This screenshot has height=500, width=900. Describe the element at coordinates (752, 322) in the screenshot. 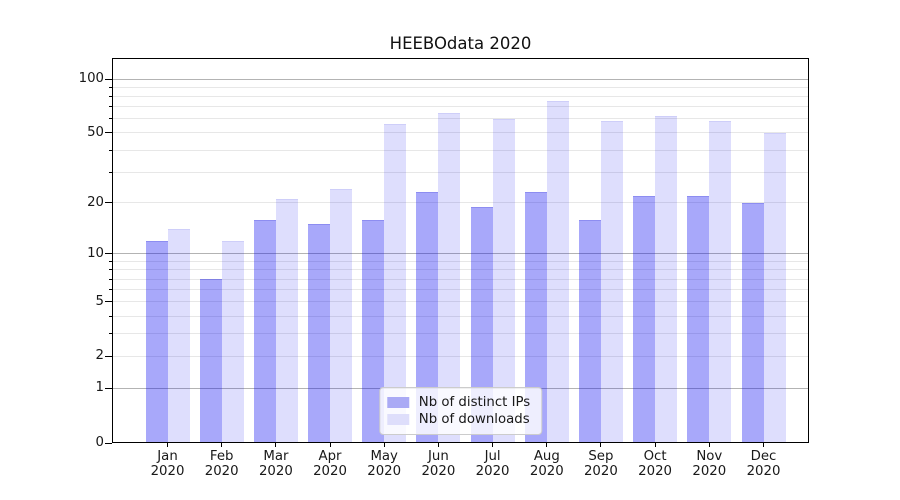

I see `bar-ips-dec` at that location.